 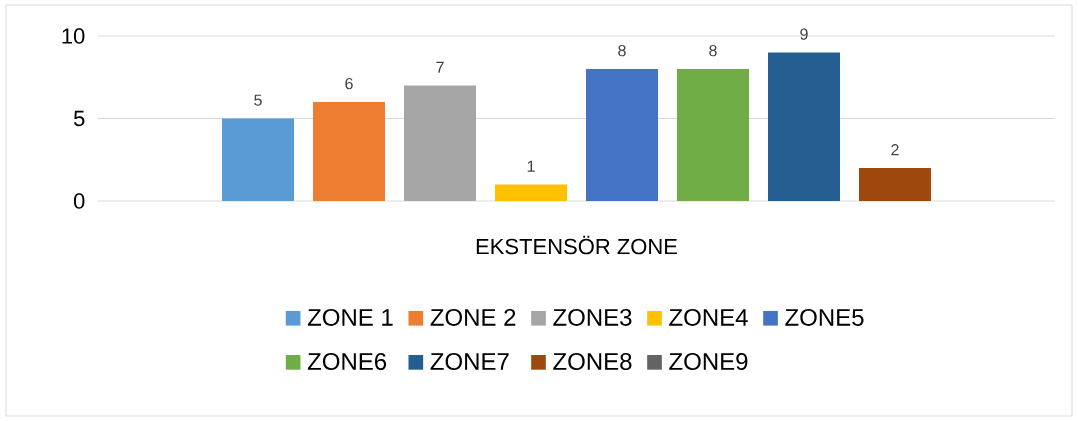 I want to click on legend-label: ZONE8, so click(x=592, y=361).